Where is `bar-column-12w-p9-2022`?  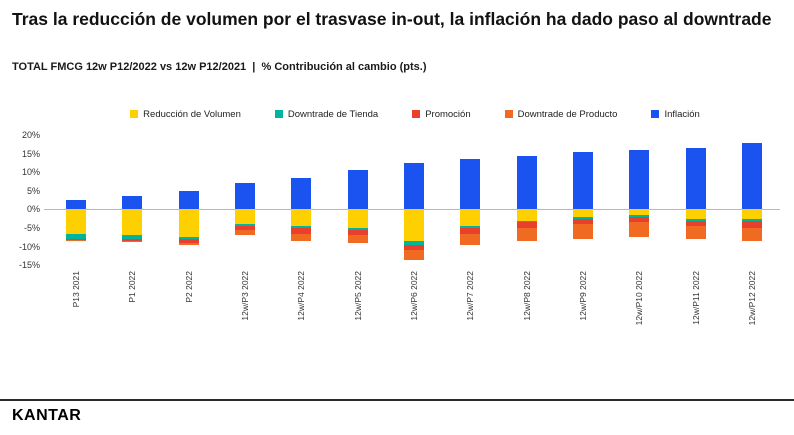
bar-column-12w-p9-2022 is located at coordinates (583, 200).